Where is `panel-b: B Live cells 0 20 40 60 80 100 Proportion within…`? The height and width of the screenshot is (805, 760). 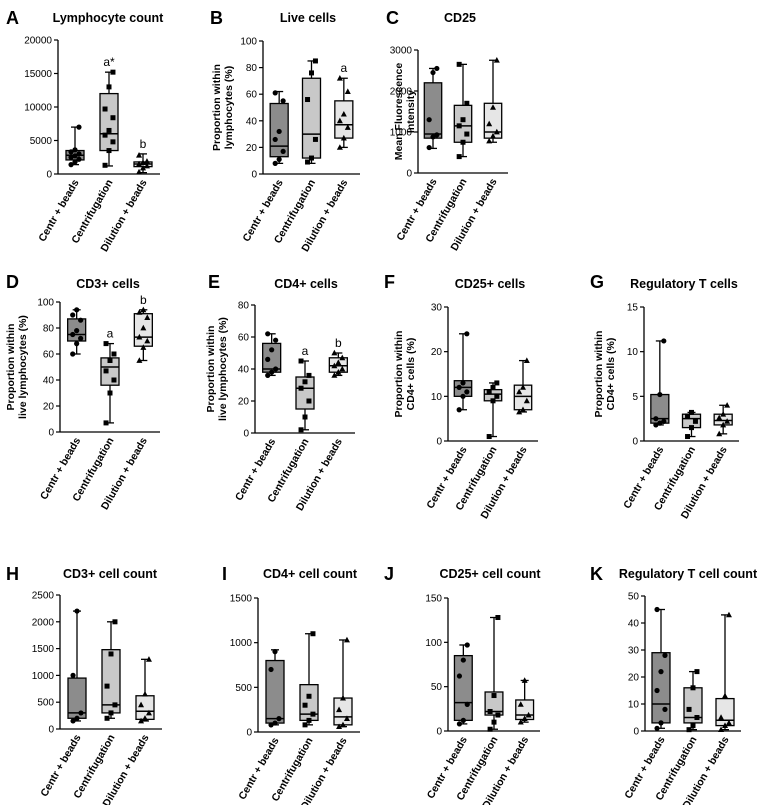 panel-b: B Live cells 0 20 40 60 80 100 Proportion within… is located at coordinates (285, 131).